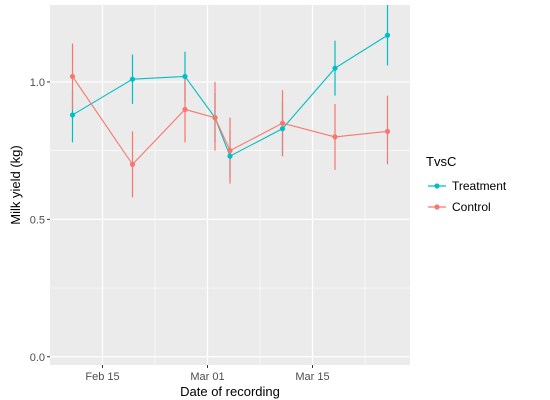 This screenshot has width=550, height=400. Describe the element at coordinates (312, 377) in the screenshot. I see `x-tick-label: Mar 15` at that location.